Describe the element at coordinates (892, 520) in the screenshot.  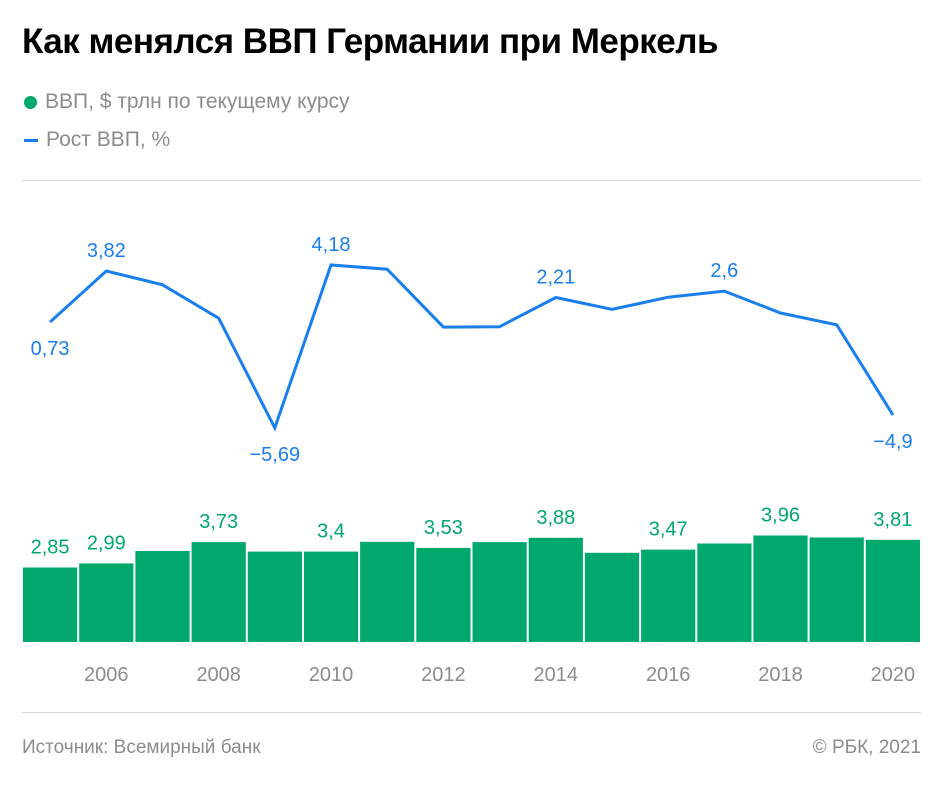
I see `gdp-bar-label: 3,81` at that location.